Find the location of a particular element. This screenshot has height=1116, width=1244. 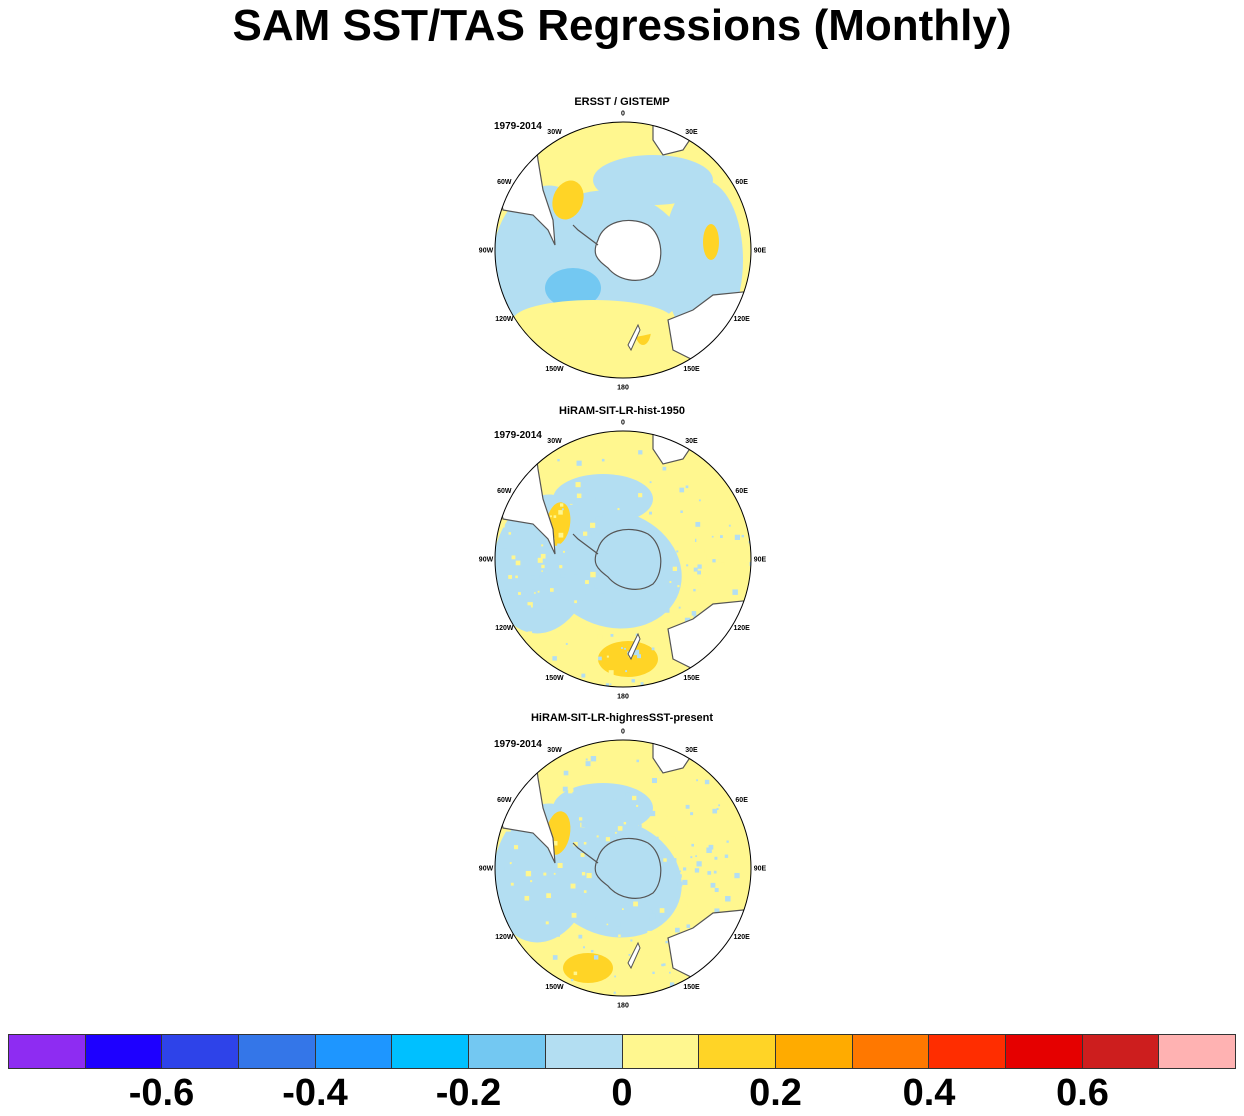

colorbar is located at coordinates (622, 1051).